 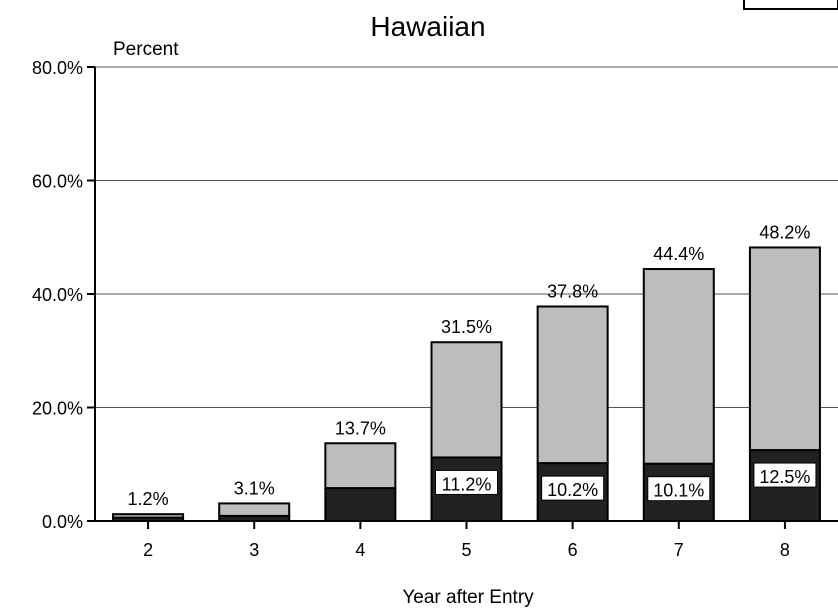 What do you see at coordinates (466, 327) in the screenshot?
I see `total-label: 31.5%` at bounding box center [466, 327].